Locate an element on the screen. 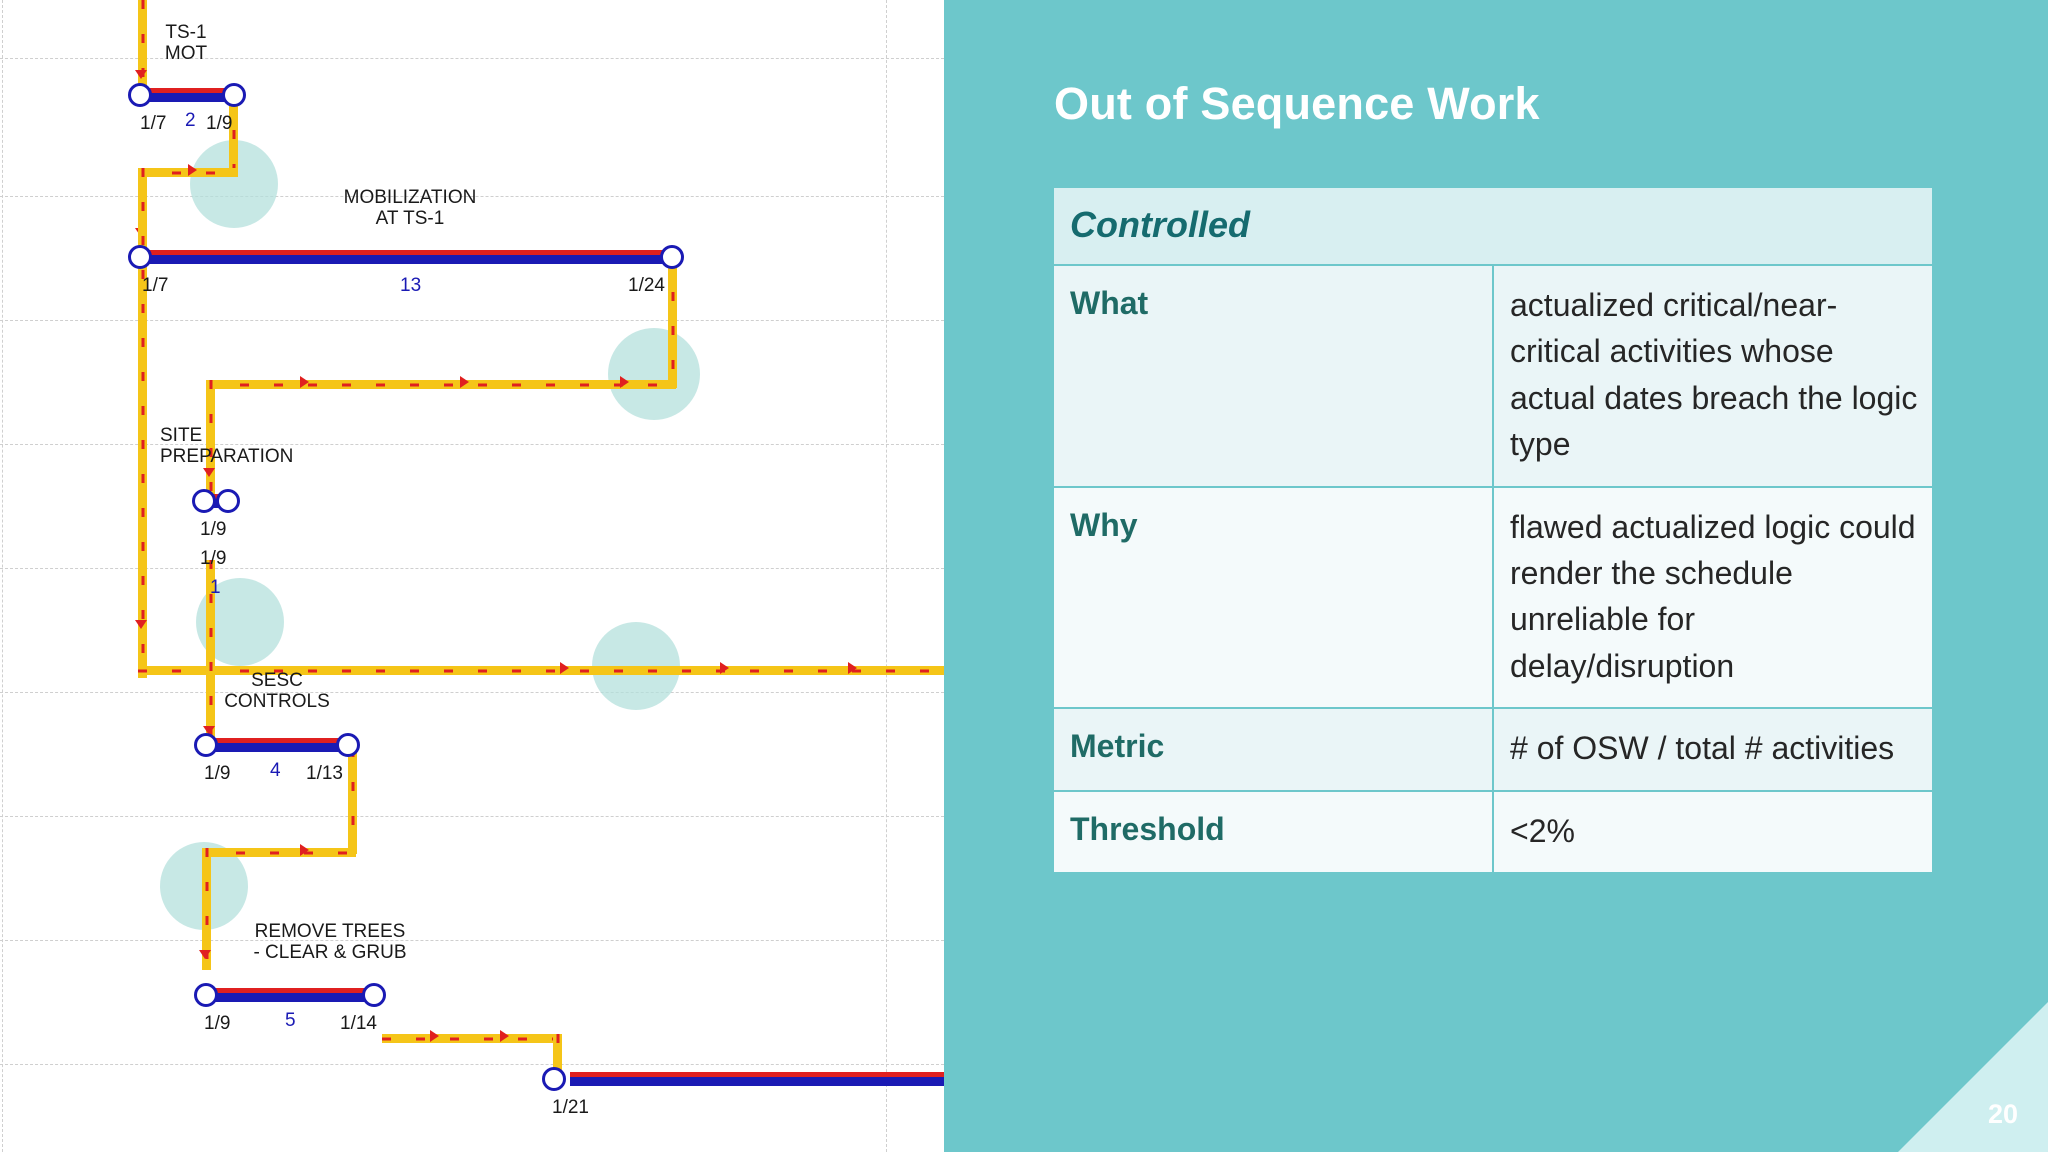 The height and width of the screenshot is (1152, 2048). row-key-threshold: Threshold is located at coordinates (1273, 831).